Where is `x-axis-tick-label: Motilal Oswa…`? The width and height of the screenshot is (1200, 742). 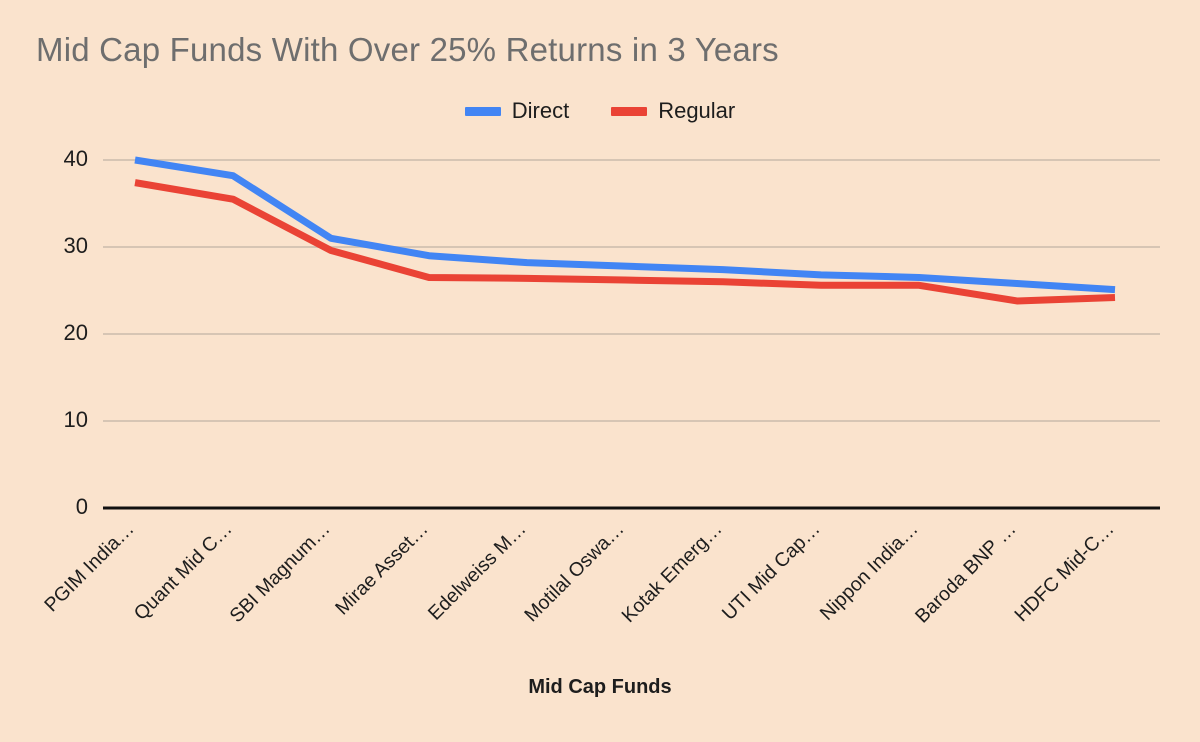 x-axis-tick-label: Motilal Oswa… is located at coordinates (574, 572).